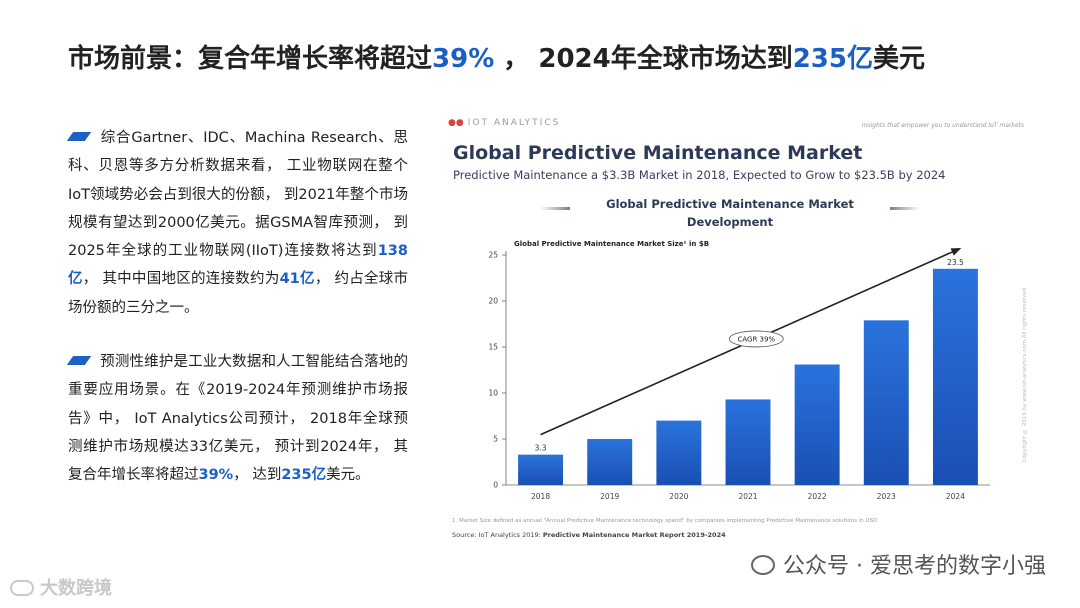 This screenshot has width=1080, height=608. Describe the element at coordinates (541, 469) in the screenshot. I see `bar-2018` at that location.